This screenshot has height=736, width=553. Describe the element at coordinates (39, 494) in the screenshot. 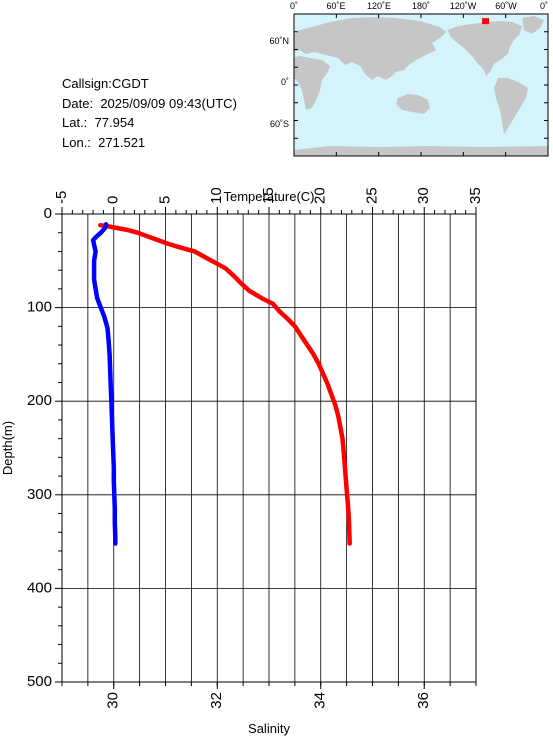

I see `depth-tick-label: 300` at that location.